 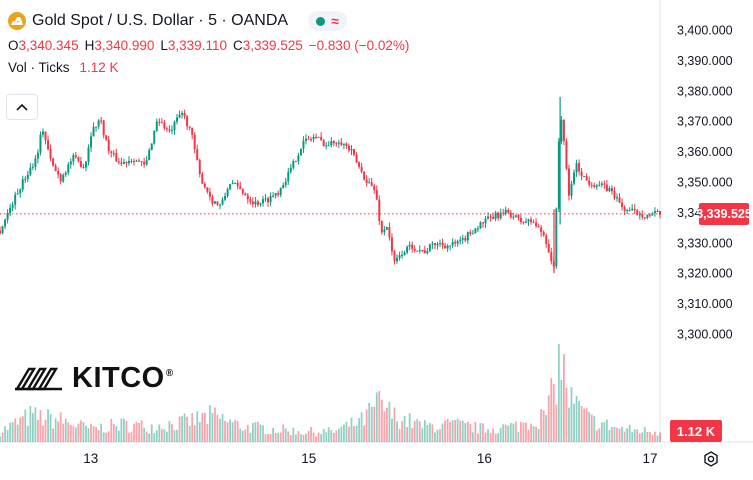 I want to click on last-price-tag: 3,339.525, so click(x=724, y=213).